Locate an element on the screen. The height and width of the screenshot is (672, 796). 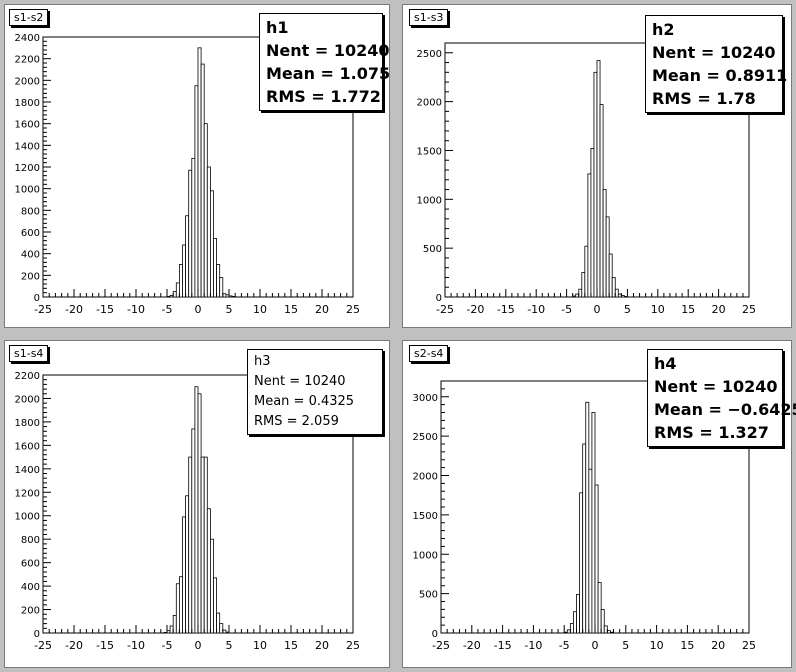
y-tick-label: 2200 is located at coordinates (27, 60).